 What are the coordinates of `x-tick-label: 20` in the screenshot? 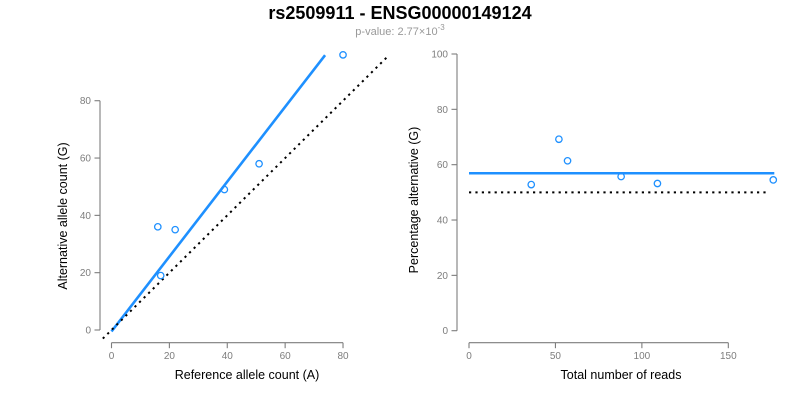 It's located at (170, 356).